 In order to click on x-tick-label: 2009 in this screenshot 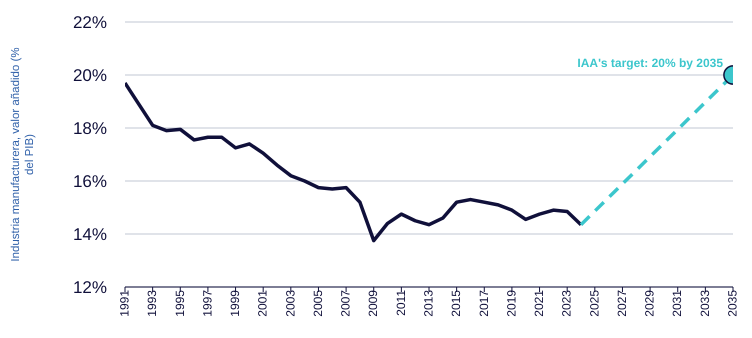, I will do `click(373, 303)`.